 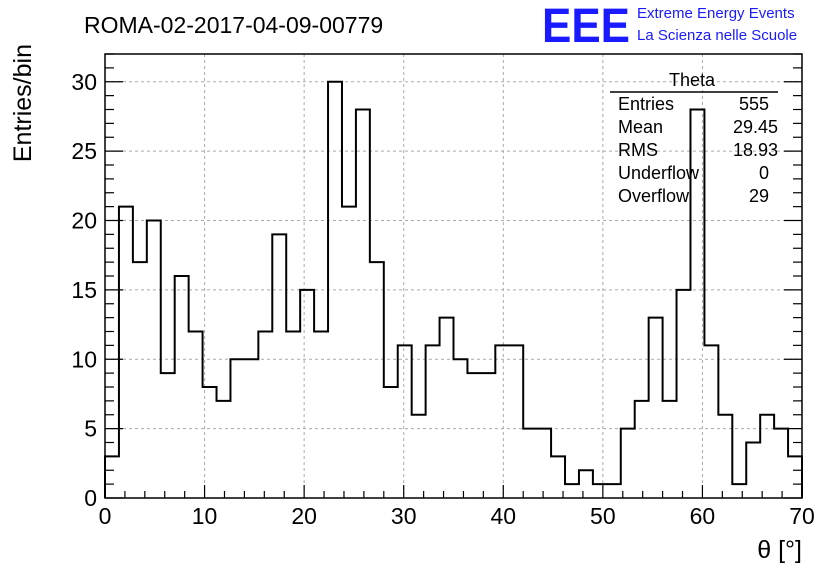 I want to click on y-tick-label: 25, so click(x=84, y=151).